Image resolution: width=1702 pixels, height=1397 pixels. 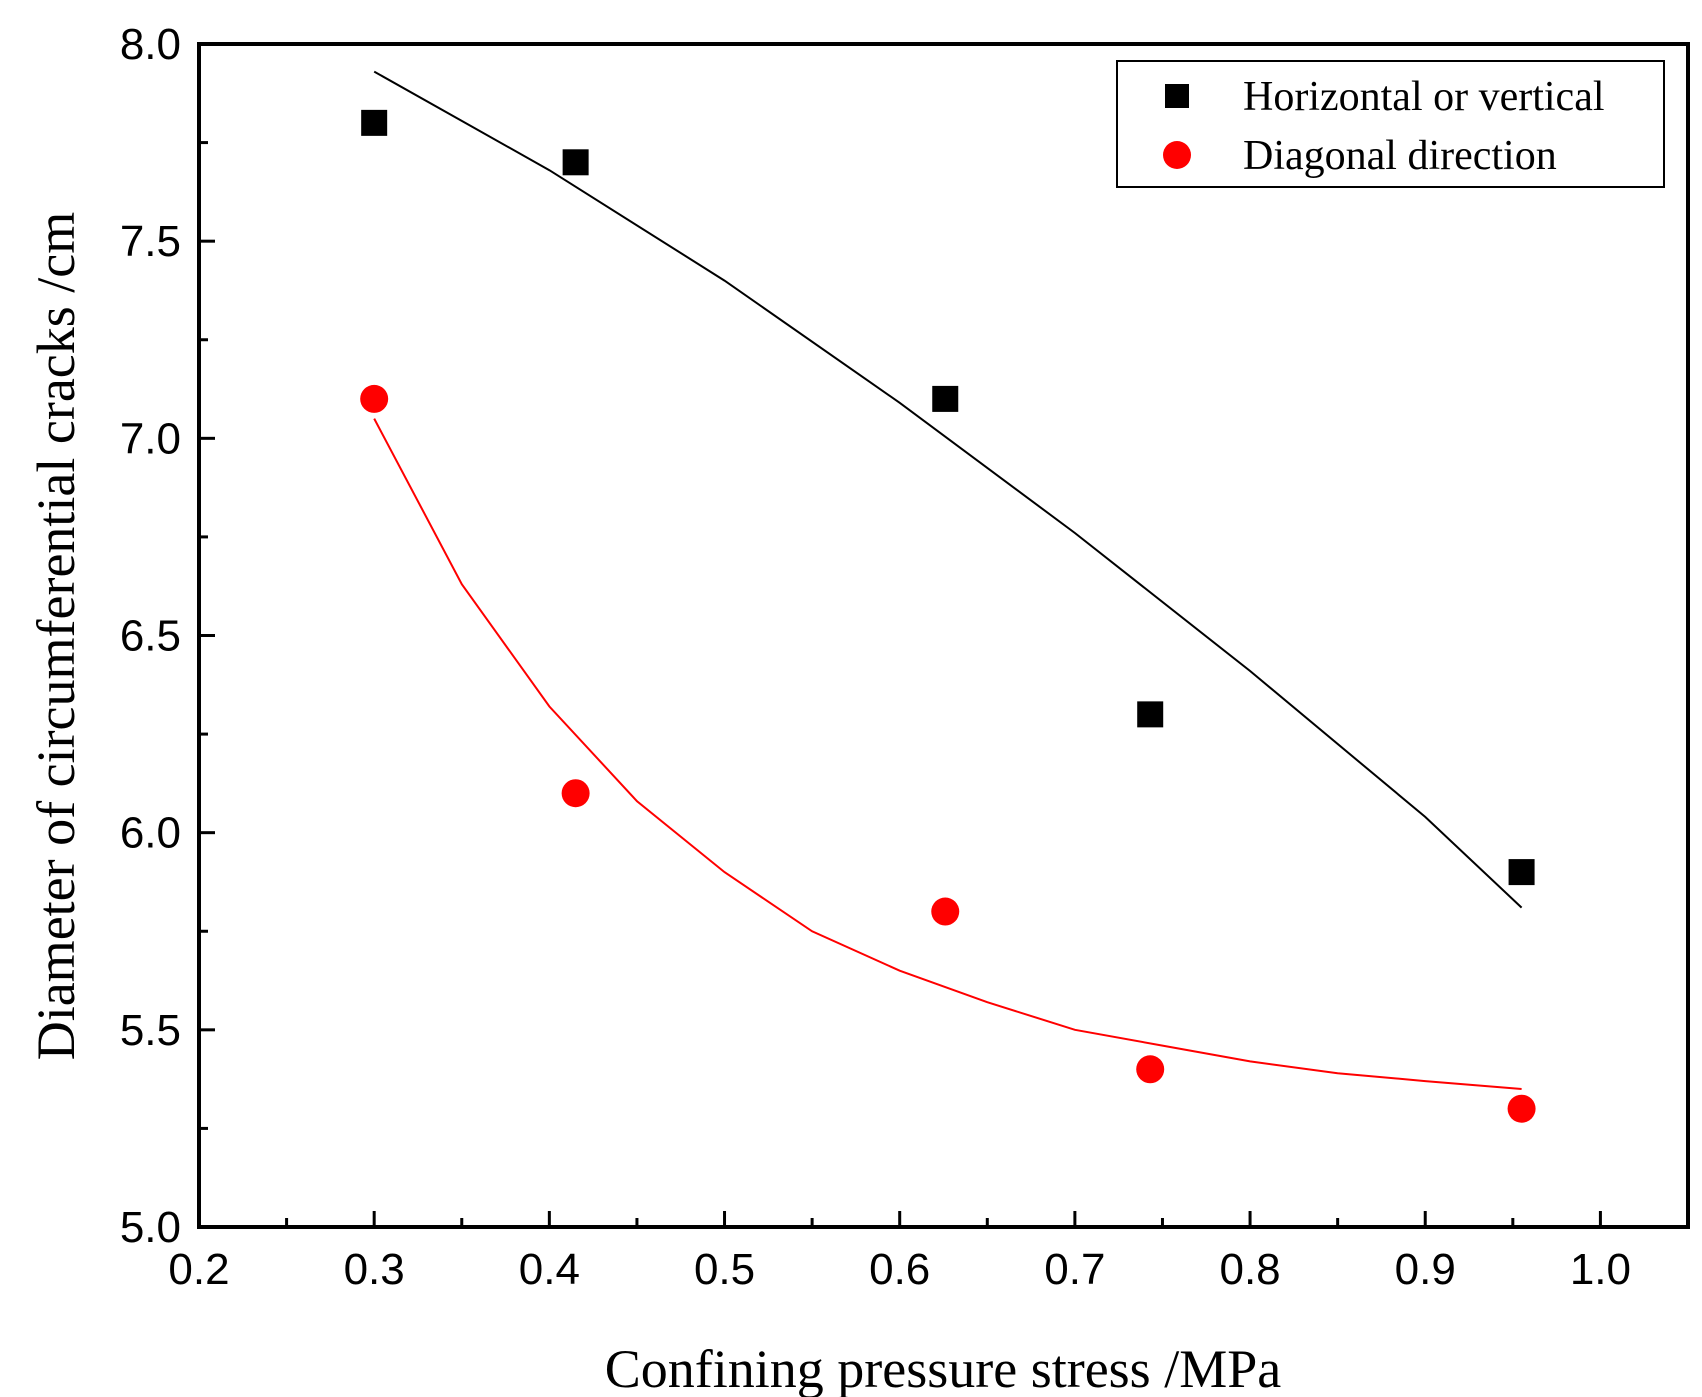 I want to click on x-tick-label: 0.3, so click(x=374, y=1269).